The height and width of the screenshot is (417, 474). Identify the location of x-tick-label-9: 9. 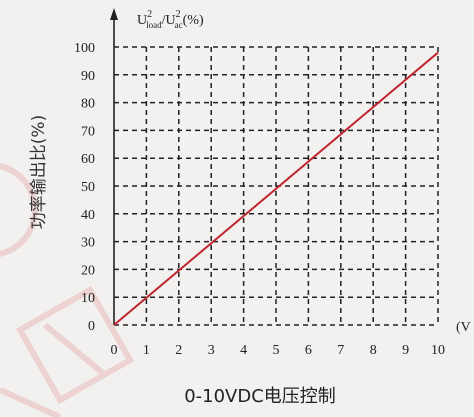
(405, 350).